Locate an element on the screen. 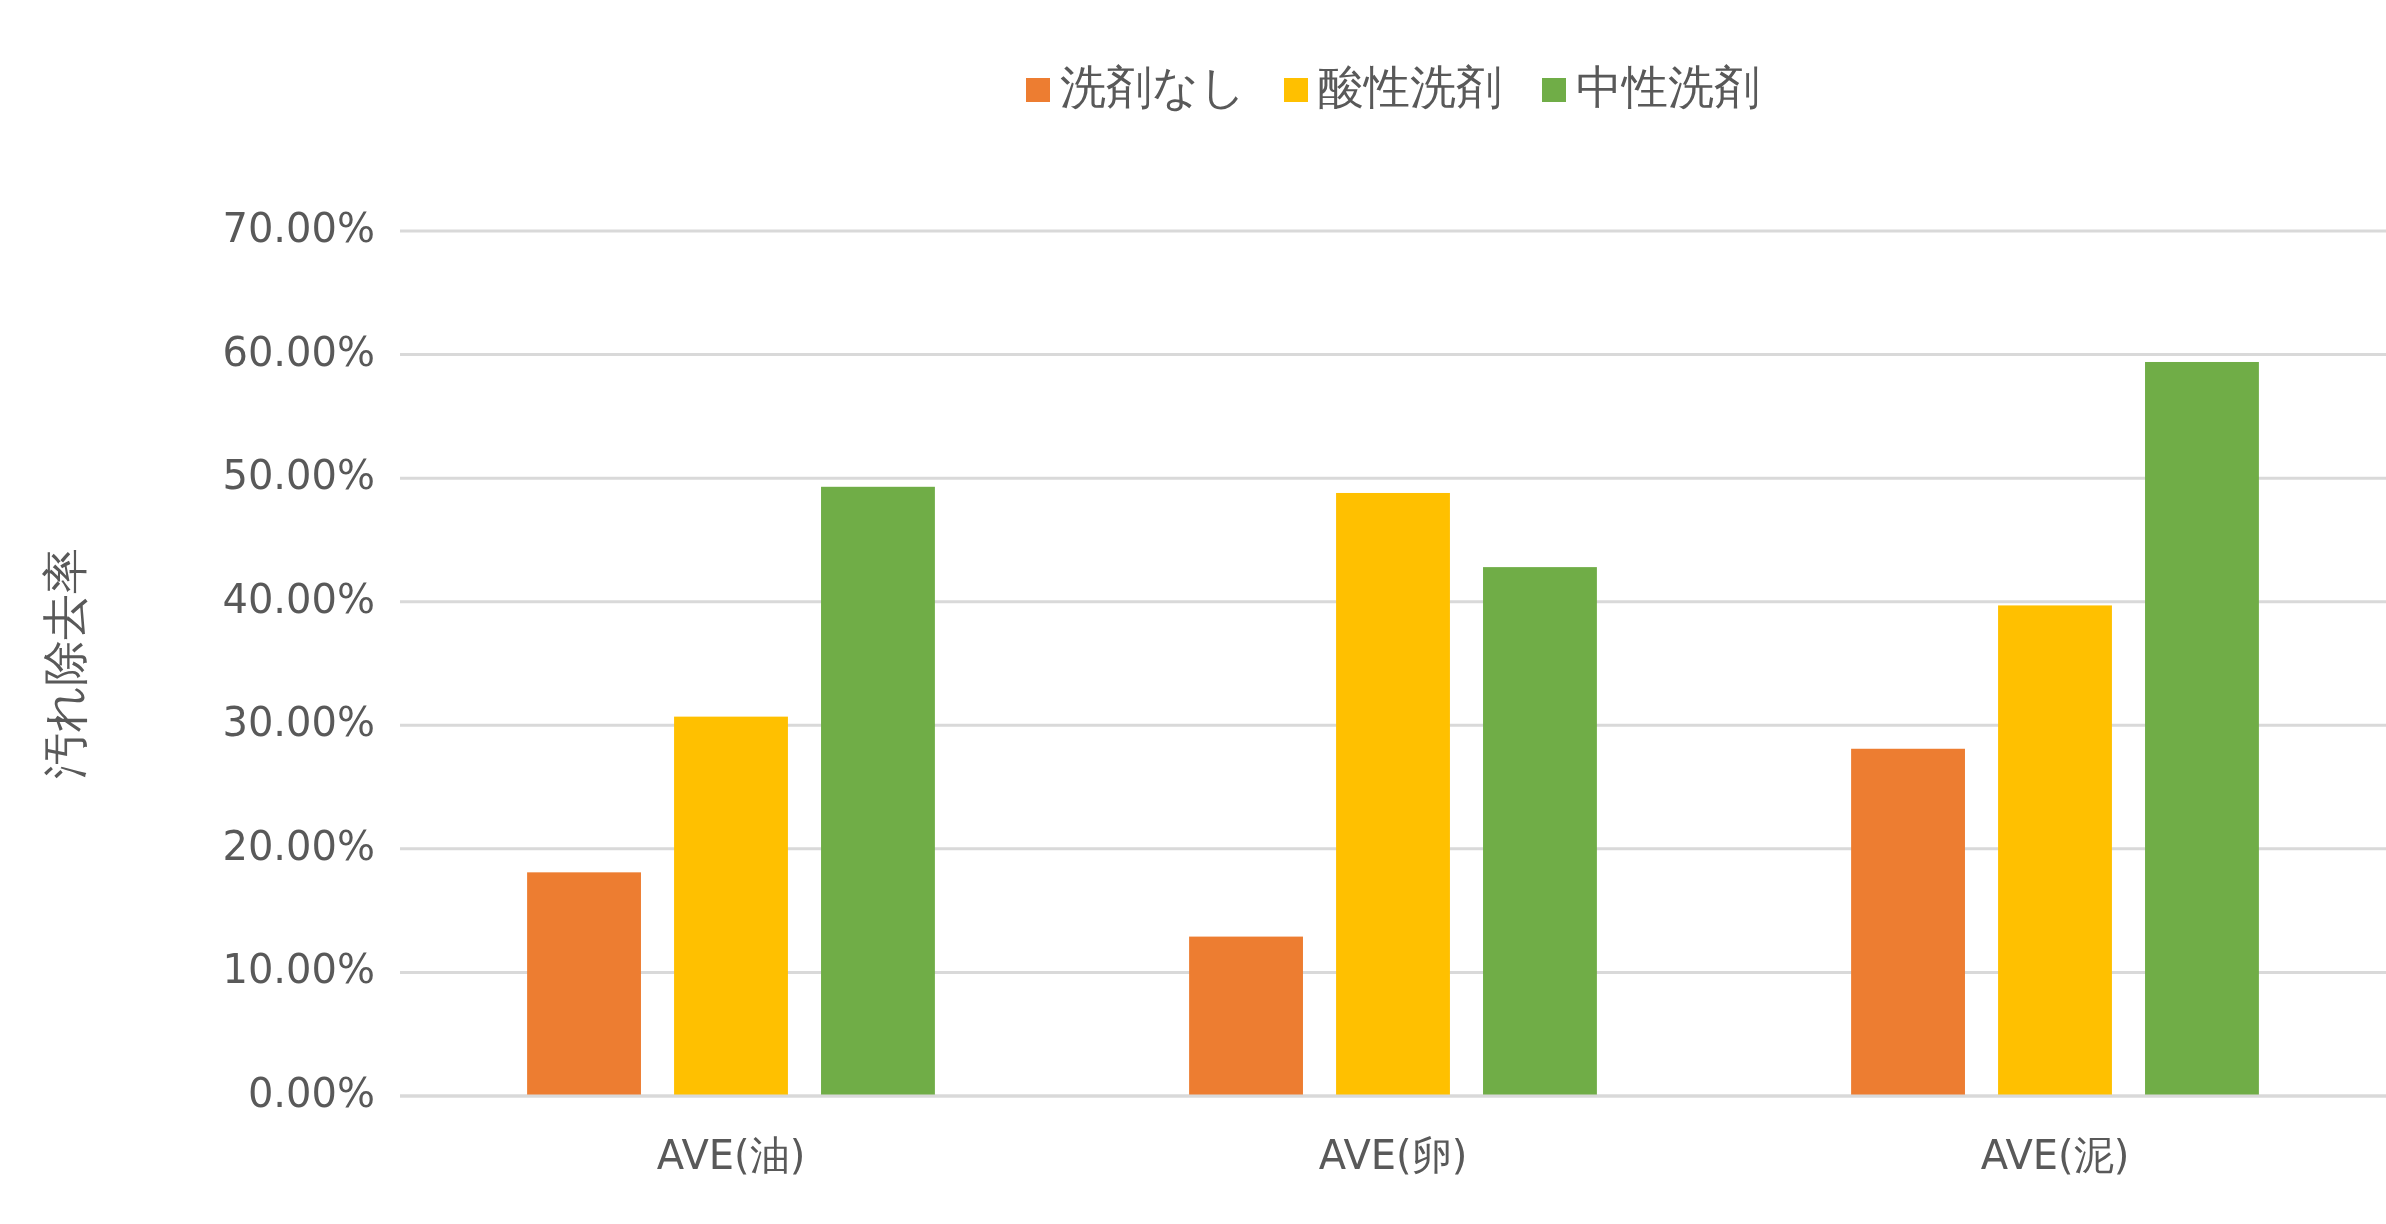  legend-label: 中性洗剤 is located at coordinates (1668, 86).